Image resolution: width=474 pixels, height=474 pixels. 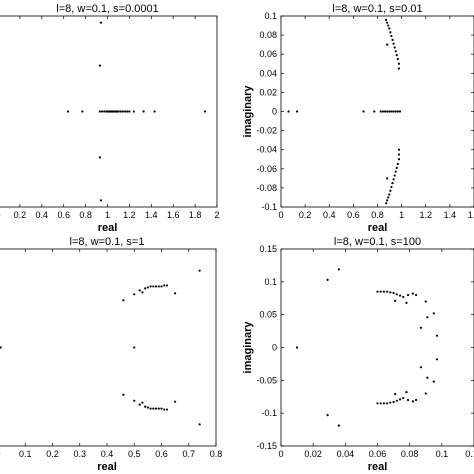 I want to click on x-tick-label: 0.7, so click(x=188, y=454).